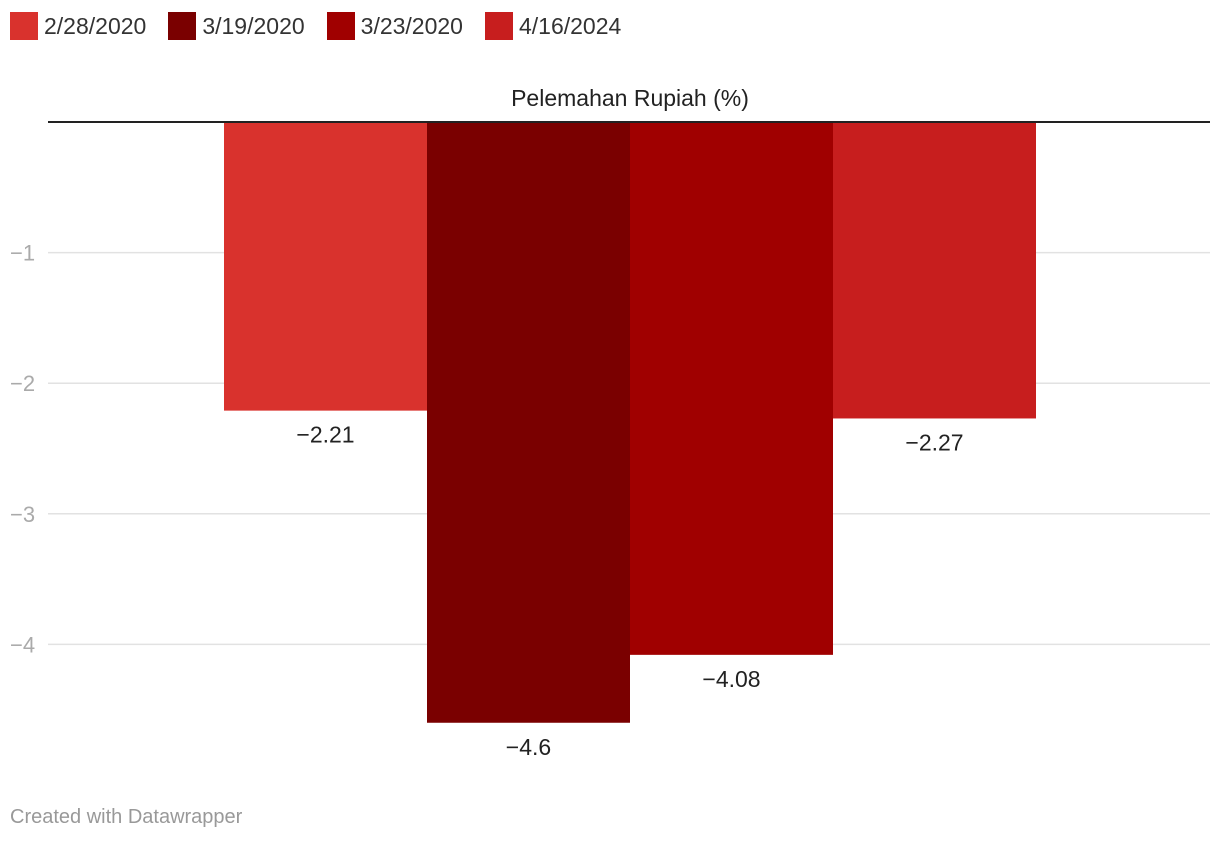  What do you see at coordinates (95, 25) in the screenshot?
I see `legend-label: 2/28/2020` at bounding box center [95, 25].